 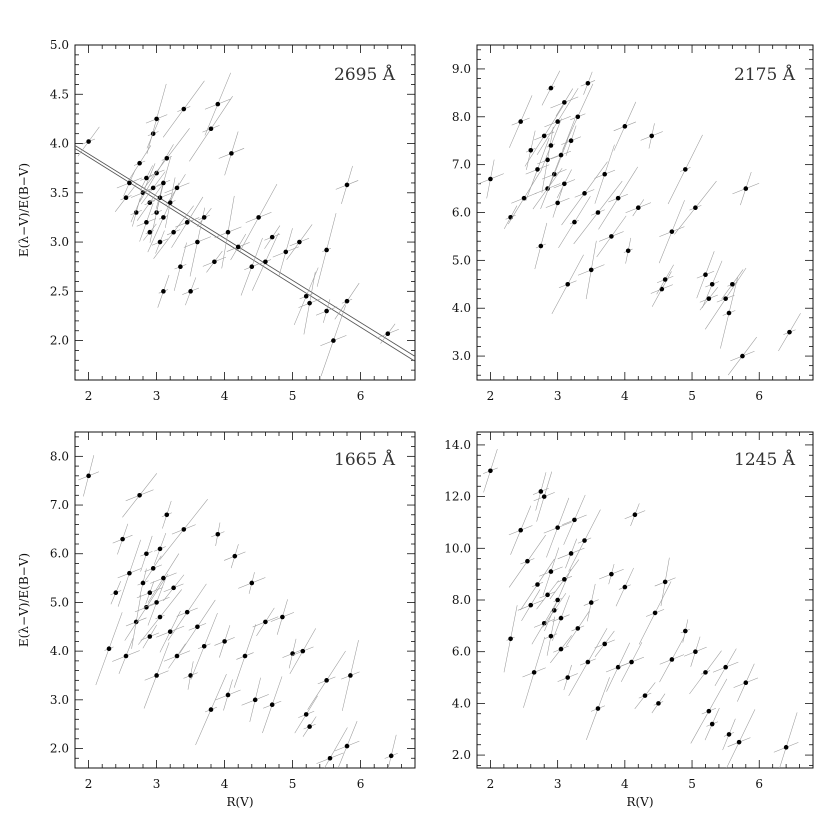 What do you see at coordinates (89, 396) in the screenshot?
I see `x-tick-label: 2` at bounding box center [89, 396].